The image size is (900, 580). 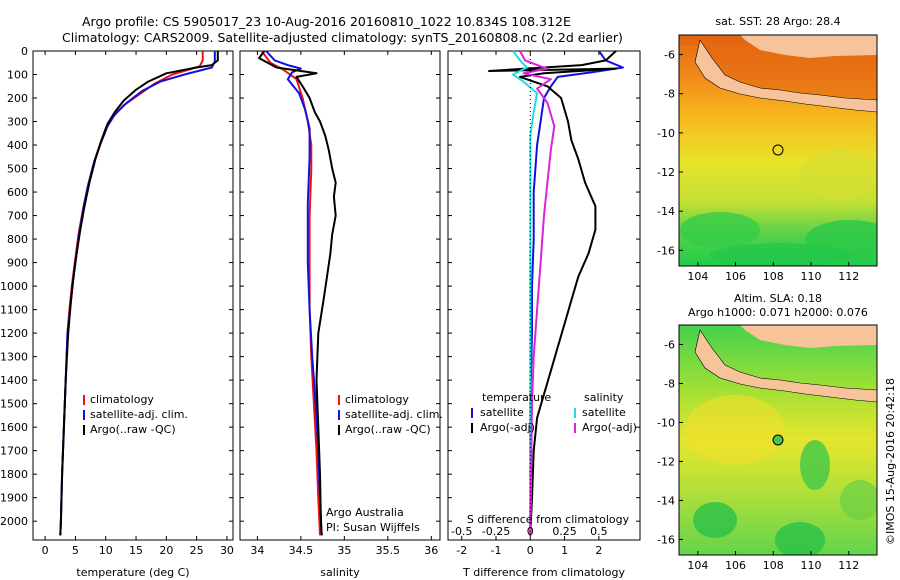 What do you see at coordinates (14, 286) in the screenshot?
I see `depth-tick-label: 1000` at bounding box center [14, 286].